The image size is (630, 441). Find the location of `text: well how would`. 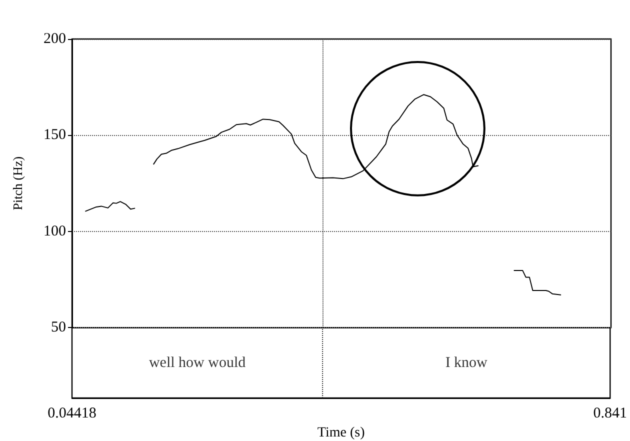

text: well how would is located at coordinates (197, 362).